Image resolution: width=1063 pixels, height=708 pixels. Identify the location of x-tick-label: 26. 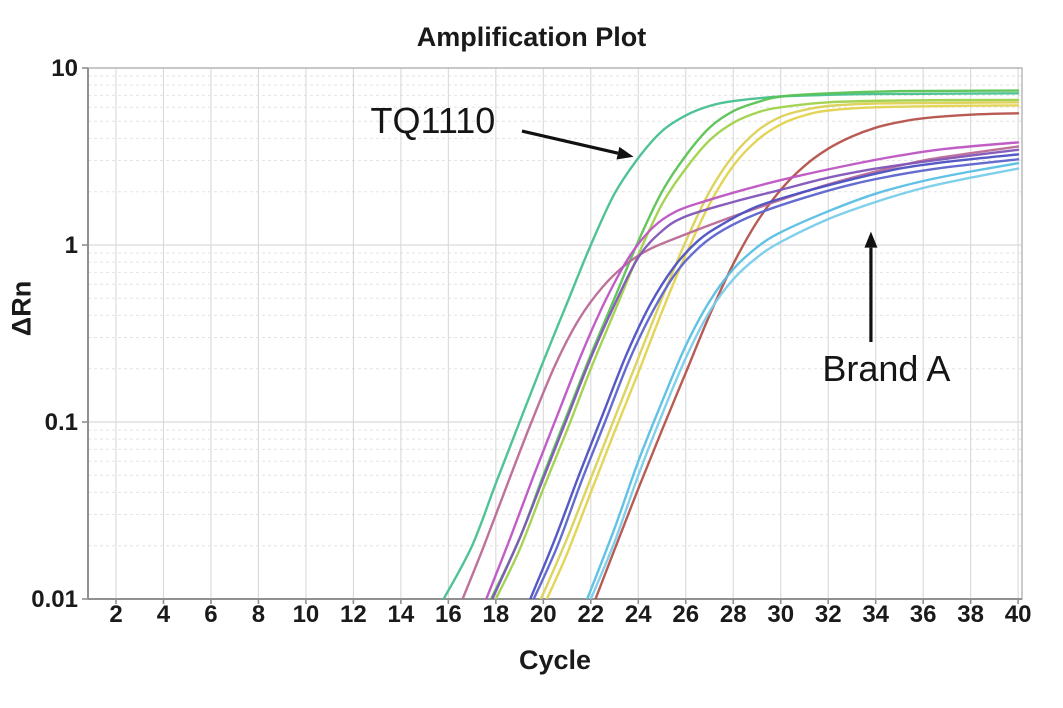
(685, 614).